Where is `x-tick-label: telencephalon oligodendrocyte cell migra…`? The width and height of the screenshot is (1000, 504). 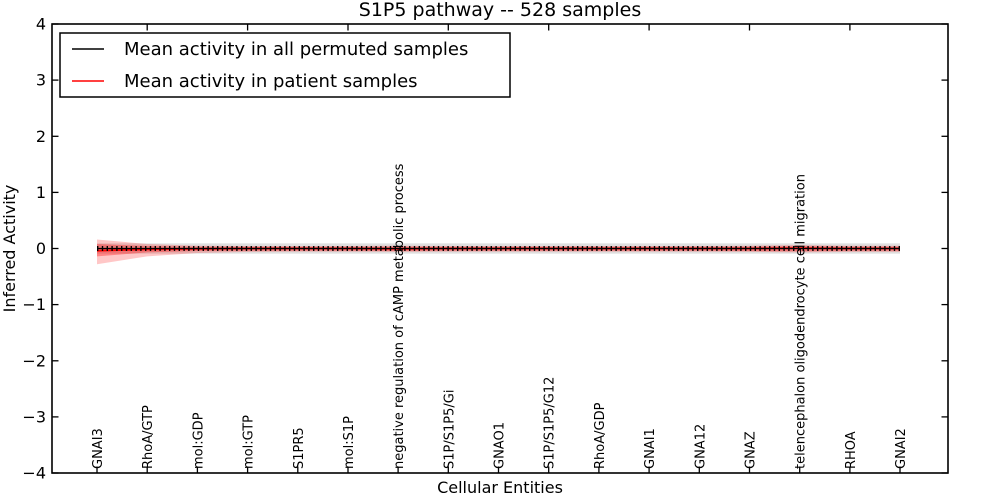
x-tick-label: telencephalon oligodendrocyte cell migra… is located at coordinates (801, 321).